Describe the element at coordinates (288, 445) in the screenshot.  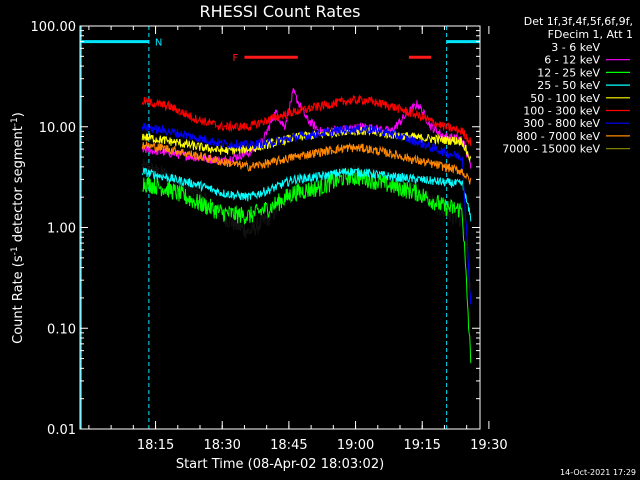
I see `x-tick-label: 18:45` at that location.